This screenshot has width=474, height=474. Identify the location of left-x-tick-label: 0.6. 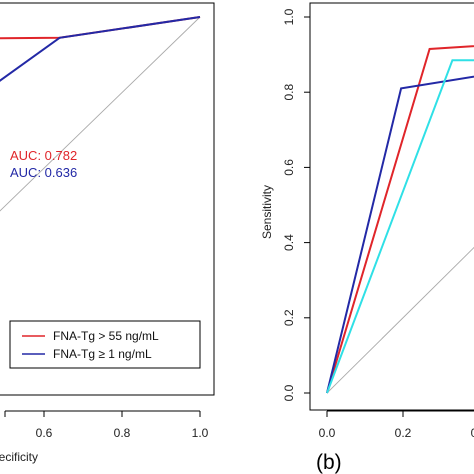
(44, 433).